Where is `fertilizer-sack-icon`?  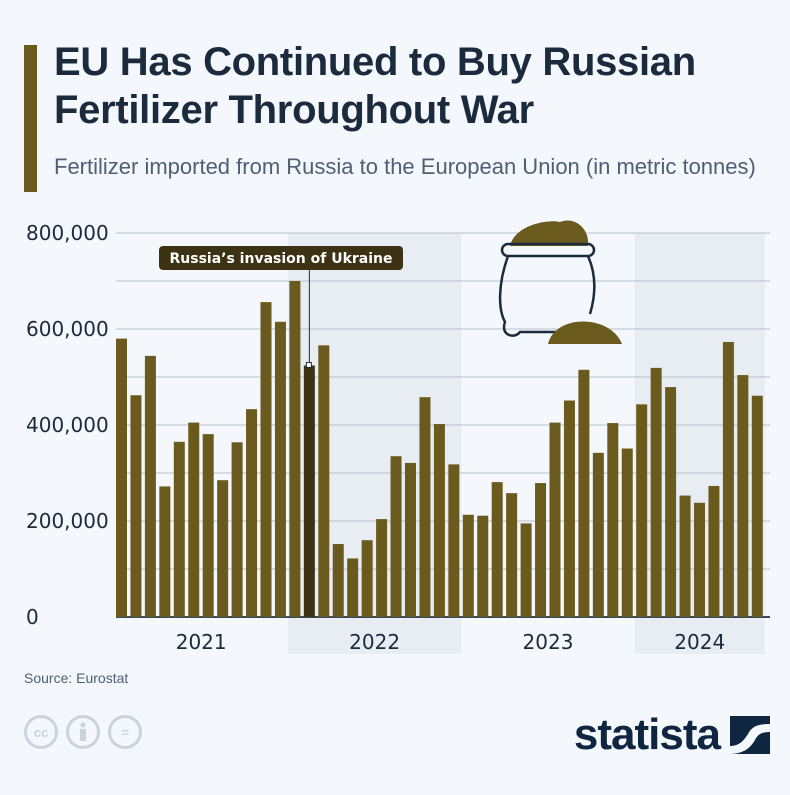
fertilizer-sack-icon is located at coordinates (560, 282).